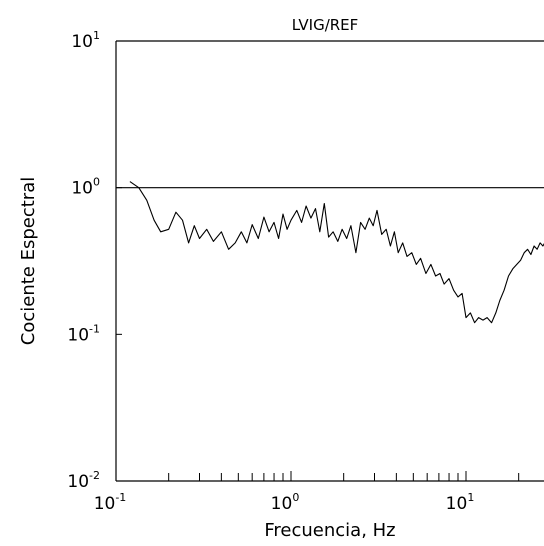 This screenshot has height=546, width=544. I want to click on chart-title: LVIG/REF, so click(325, 25).